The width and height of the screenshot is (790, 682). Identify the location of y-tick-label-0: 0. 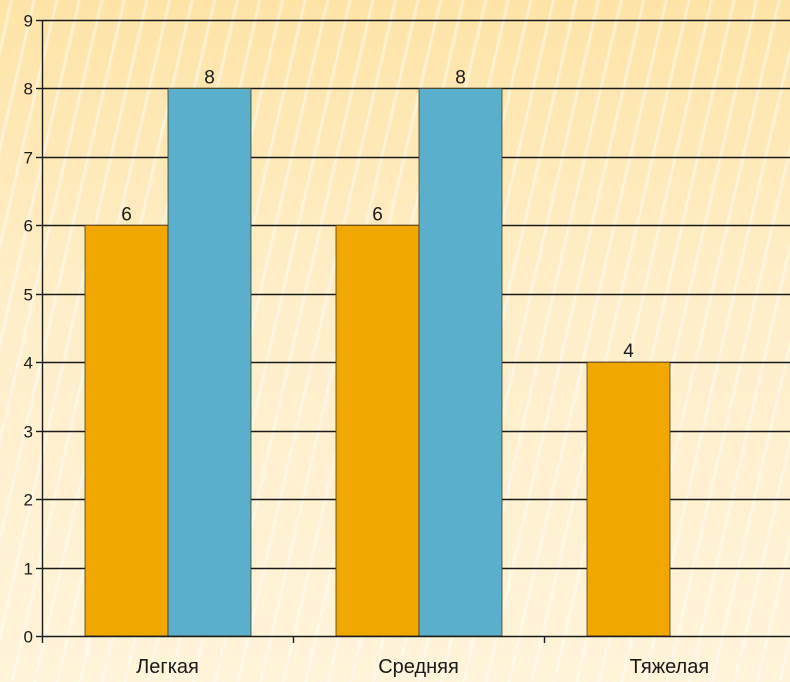
(28, 637).